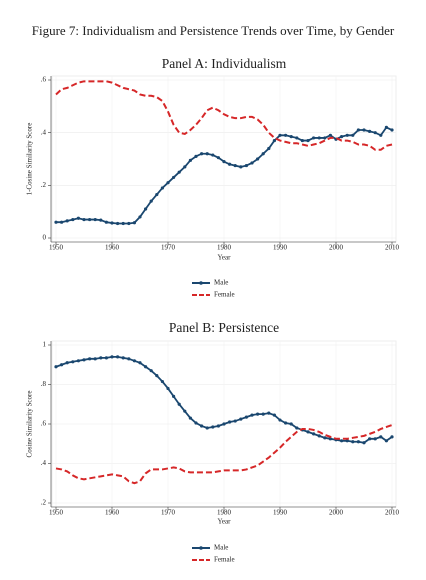 Image resolution: width=426 pixels, height=580 pixels. I want to click on y-tick-label: .8, so click(44, 384).